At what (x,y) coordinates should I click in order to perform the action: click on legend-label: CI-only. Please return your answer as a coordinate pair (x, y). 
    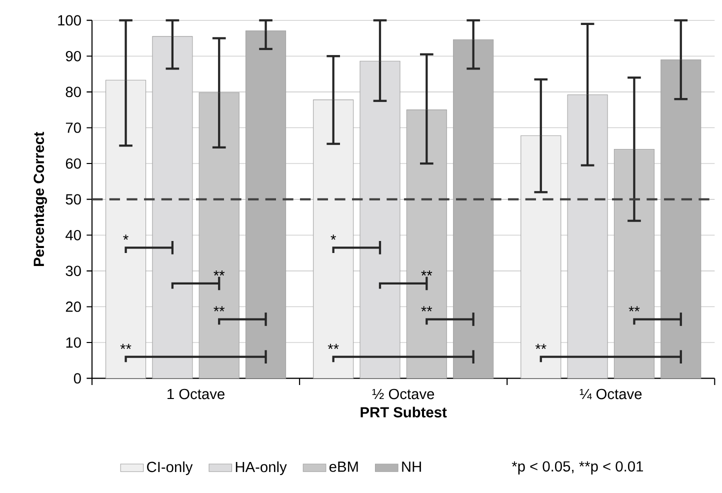
    Looking at the image, I should click on (170, 468).